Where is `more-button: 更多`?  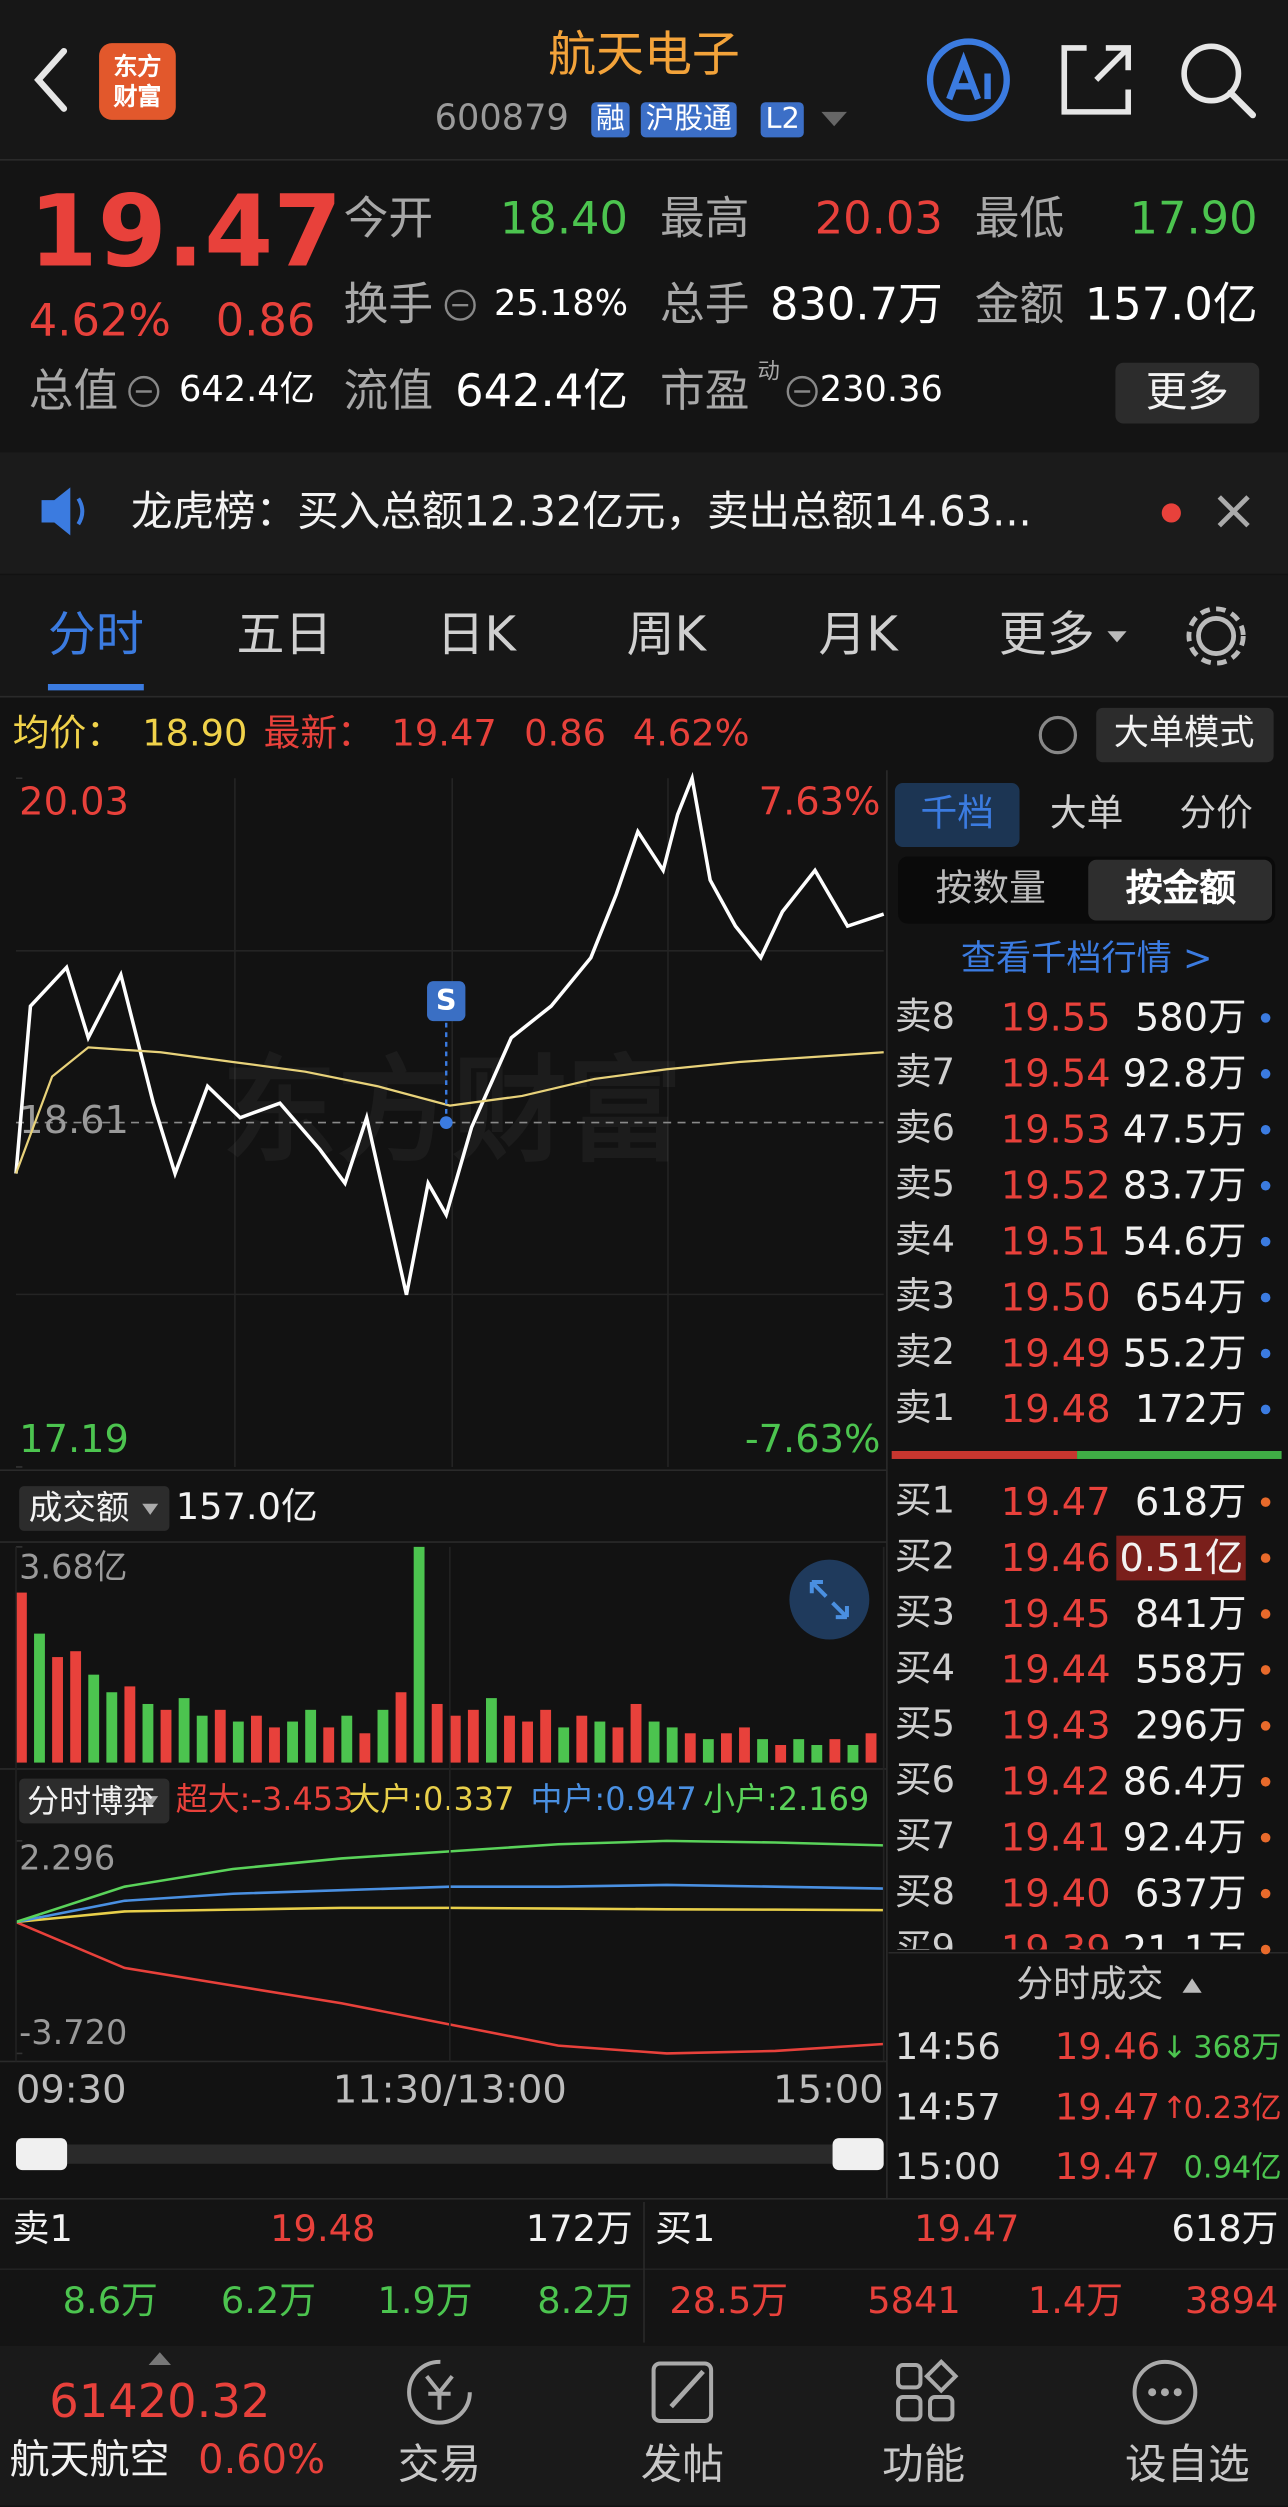
more-button: 更多 is located at coordinates (1187, 393).